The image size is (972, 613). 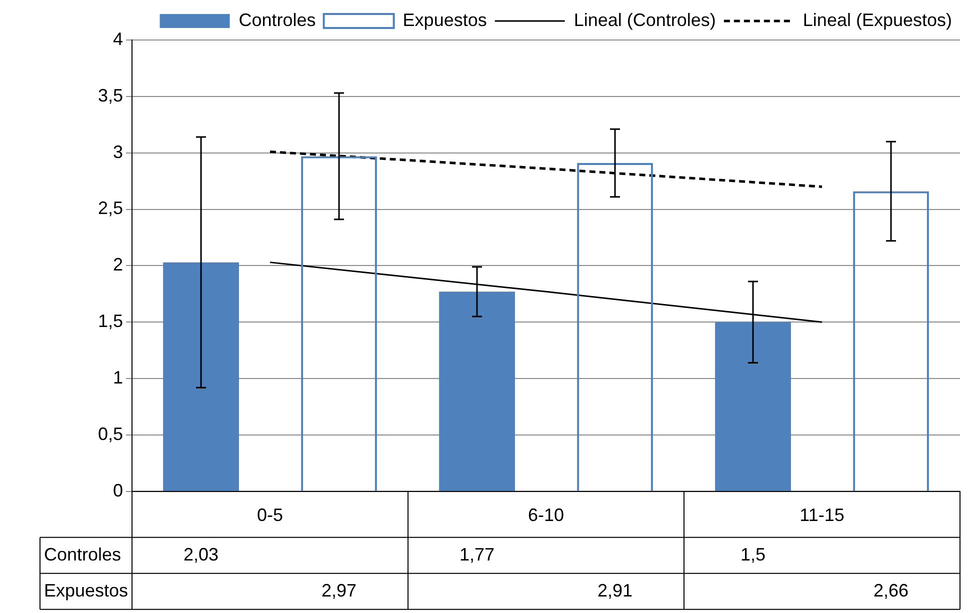 I want to click on y-tick-label: 4, so click(x=118, y=38).